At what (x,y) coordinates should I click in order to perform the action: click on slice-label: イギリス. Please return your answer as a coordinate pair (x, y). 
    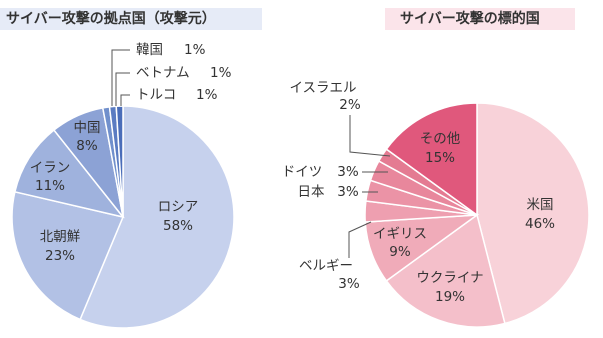
    Looking at the image, I should click on (400, 234).